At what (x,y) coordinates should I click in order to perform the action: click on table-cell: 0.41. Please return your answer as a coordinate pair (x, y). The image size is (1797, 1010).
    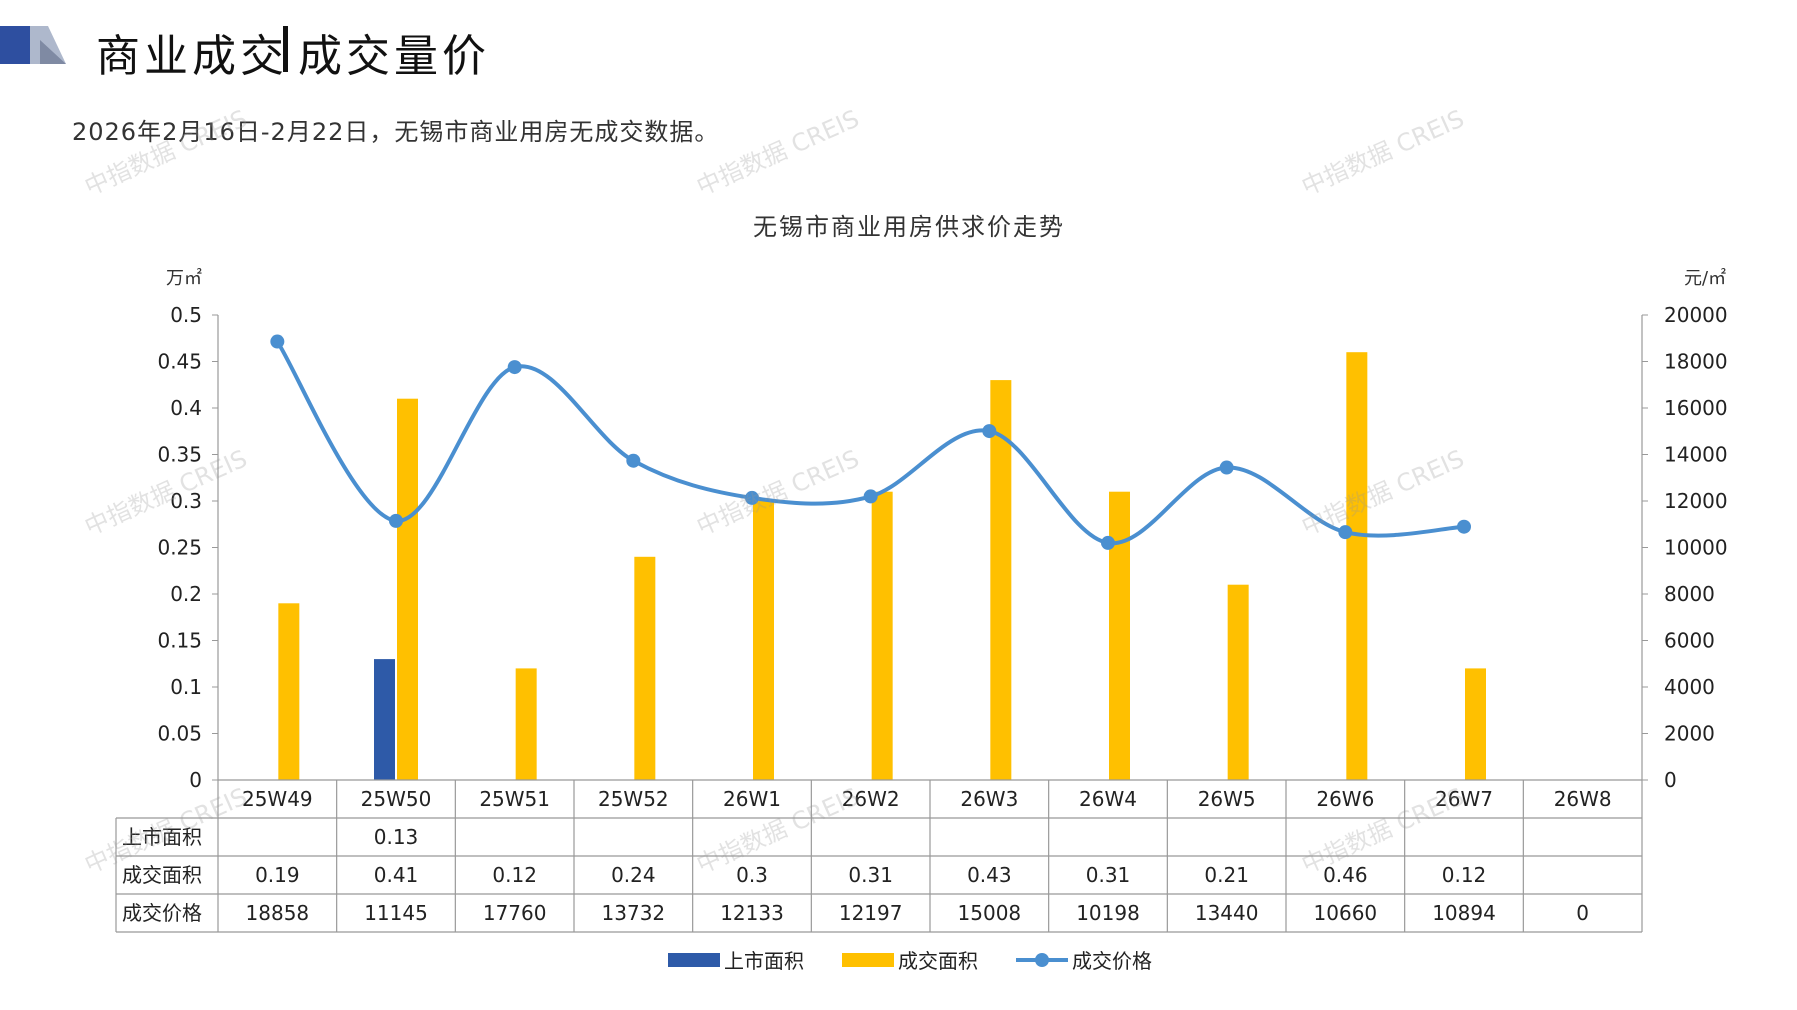
    Looking at the image, I should click on (396, 875).